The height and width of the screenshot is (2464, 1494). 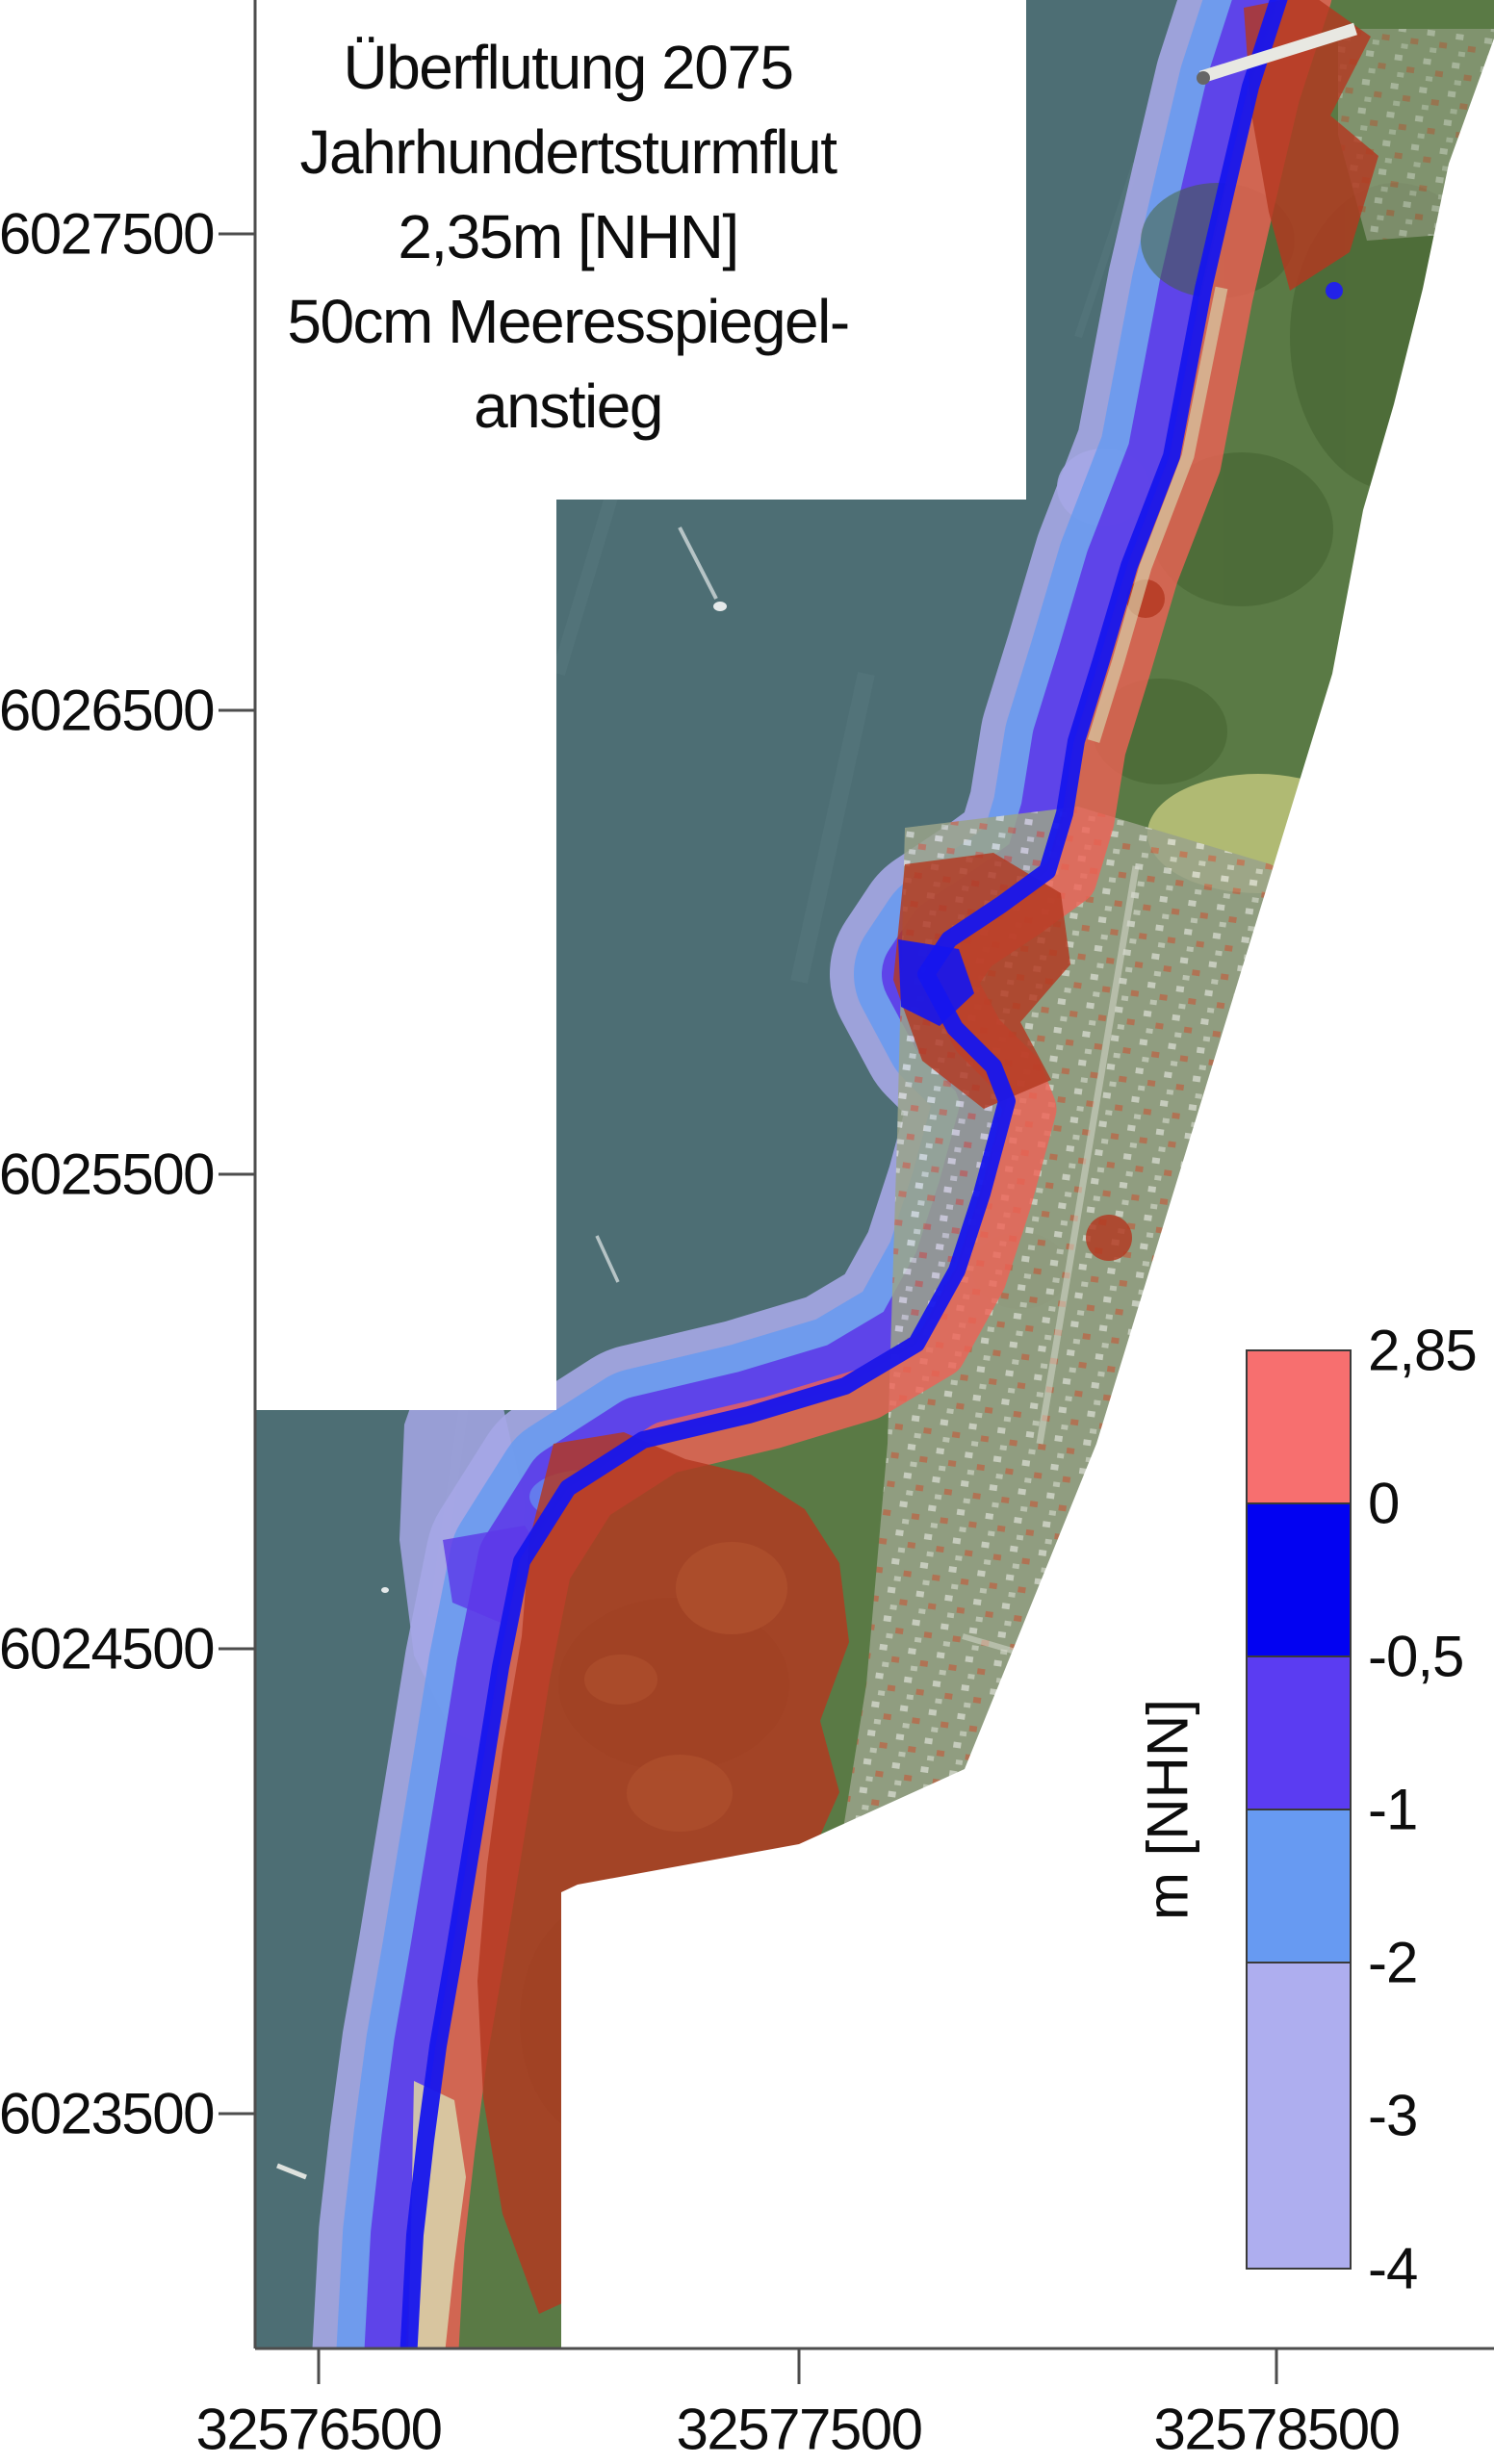 I want to click on title-line-1: Überflutung 2075, so click(x=567, y=67).